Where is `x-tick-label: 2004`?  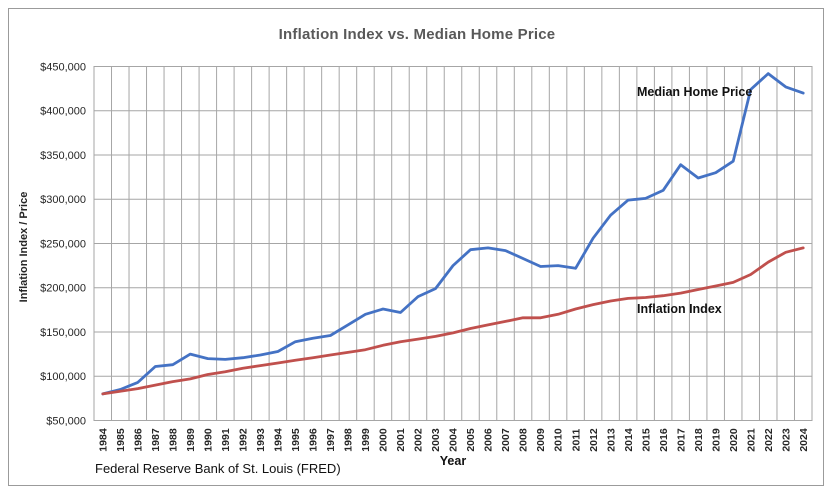 x-tick-label: 2004 is located at coordinates (454, 440).